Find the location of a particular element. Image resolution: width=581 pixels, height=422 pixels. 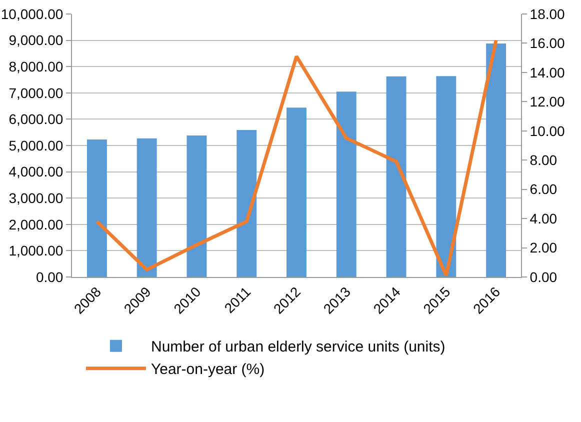

y-tick-label: 10,000.00 is located at coordinates (32, 14).